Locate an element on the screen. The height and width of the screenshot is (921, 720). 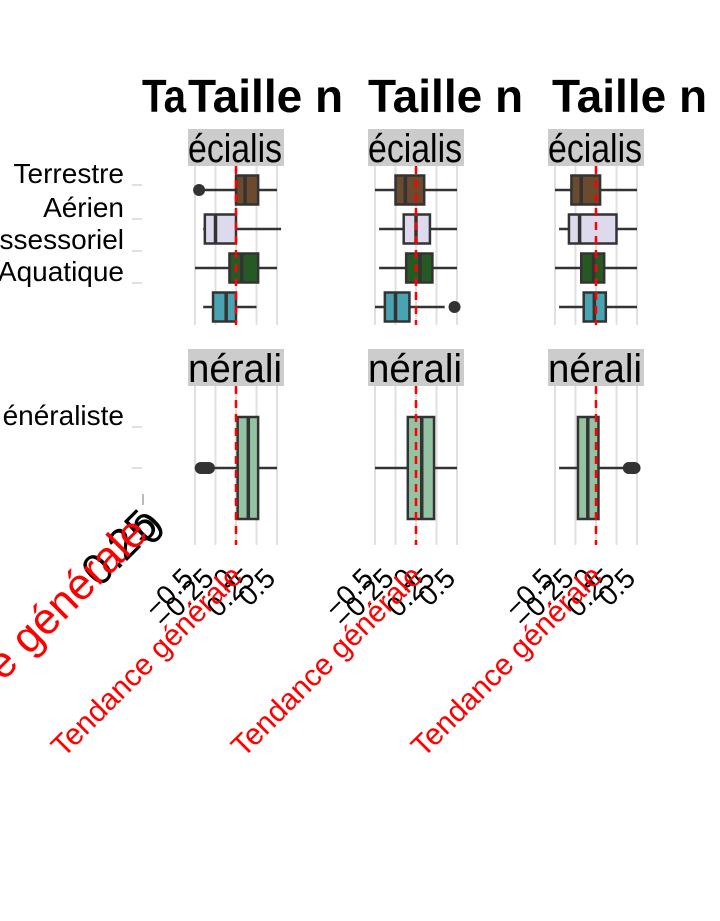
y-label-2: essessoriel is located at coordinates (62, 239).